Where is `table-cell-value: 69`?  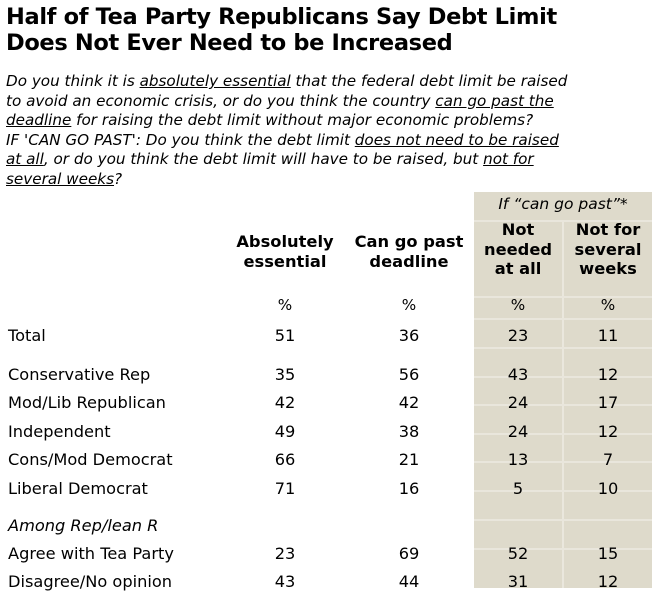 table-cell-value: 69 is located at coordinates (409, 553).